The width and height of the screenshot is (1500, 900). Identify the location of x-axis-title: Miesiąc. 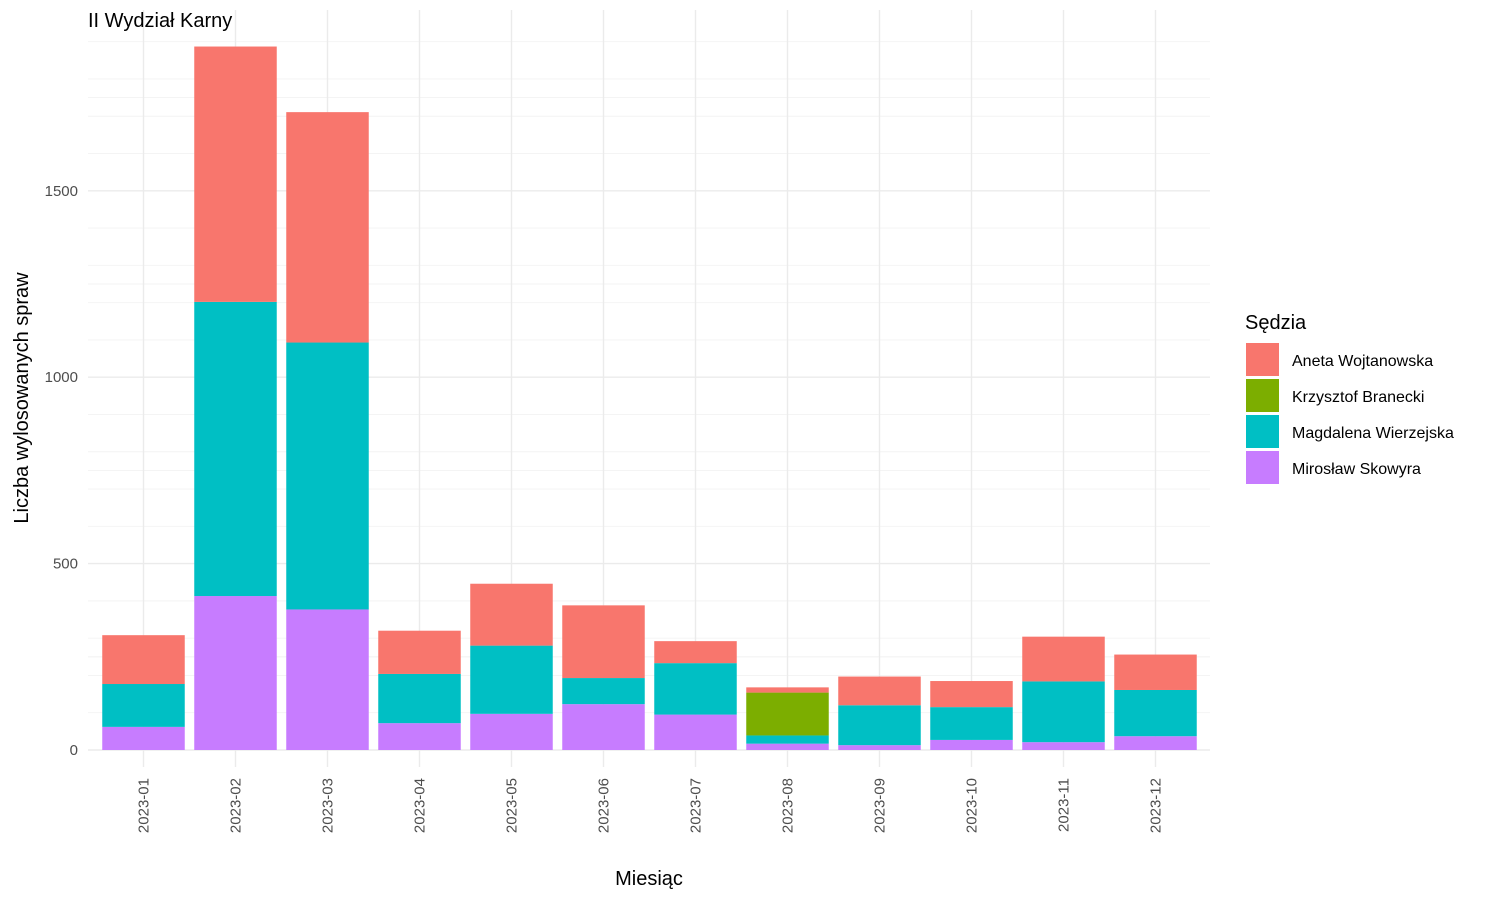
(649, 879).